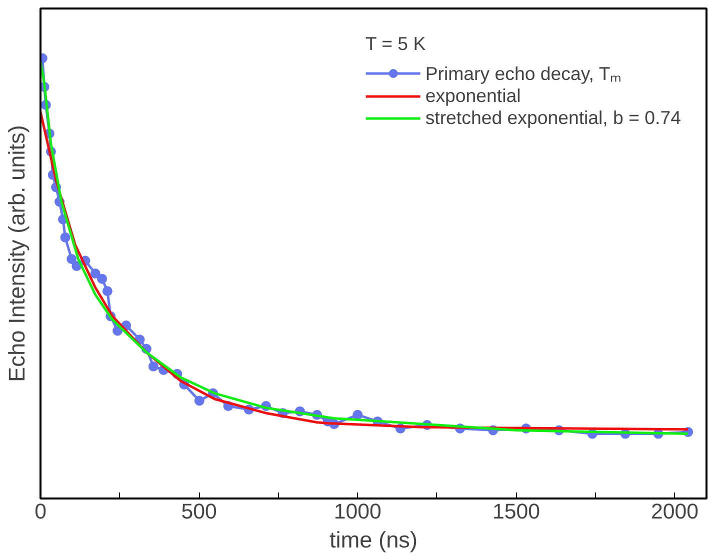 The width and height of the screenshot is (723, 560). I want to click on x-tick-label: 1500, so click(516, 512).